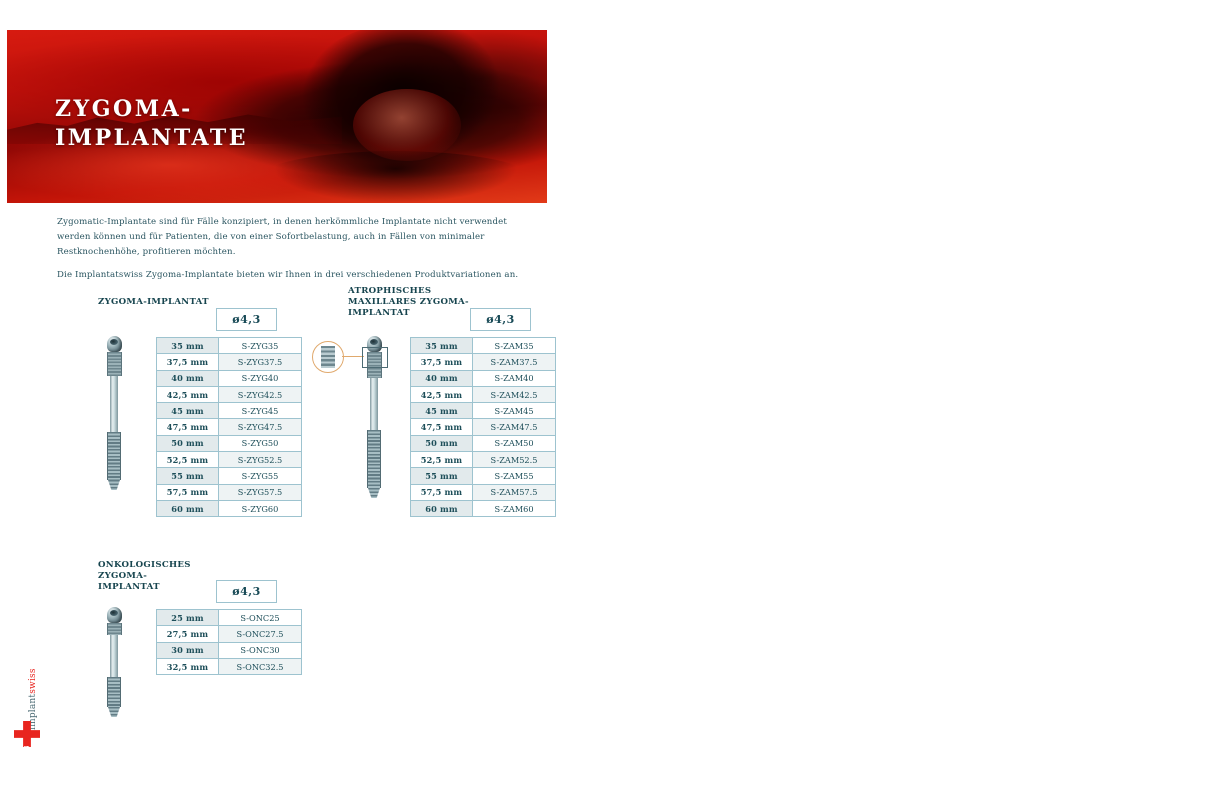  What do you see at coordinates (114, 364) in the screenshot?
I see `implant-neck` at bounding box center [114, 364].